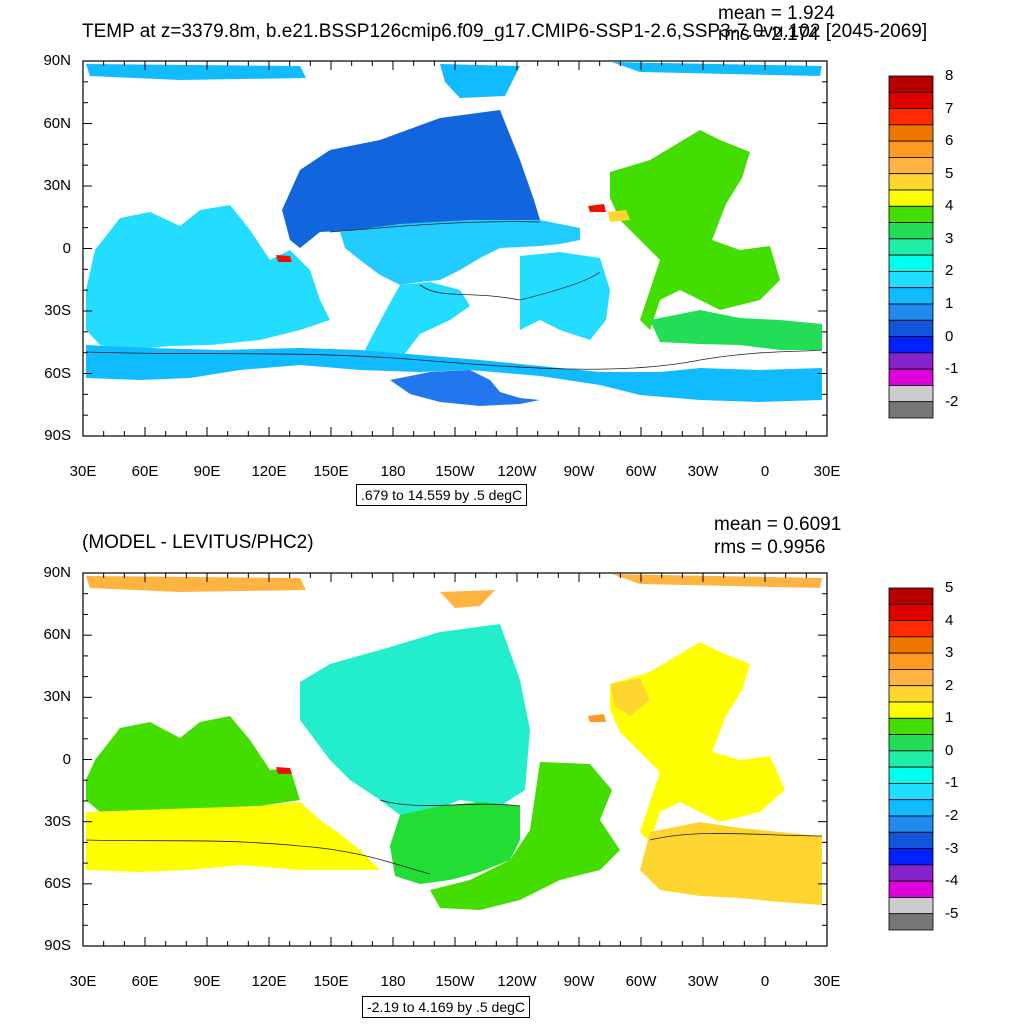  What do you see at coordinates (703, 471) in the screenshot?
I see `lon-tick-label: 30W` at bounding box center [703, 471].